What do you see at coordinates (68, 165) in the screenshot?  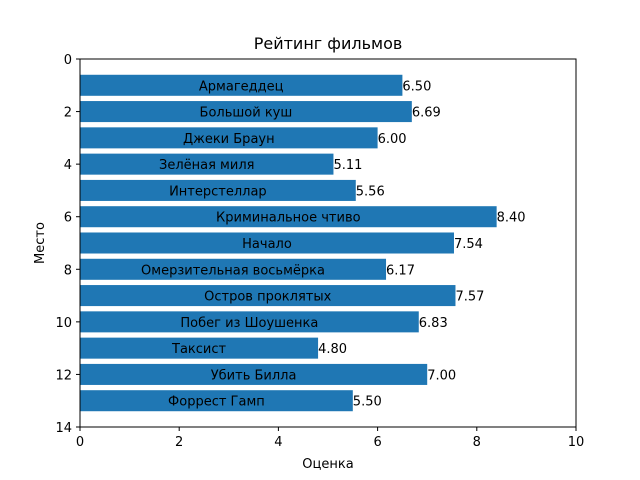 I see `y-tick-label: 4` at bounding box center [68, 165].